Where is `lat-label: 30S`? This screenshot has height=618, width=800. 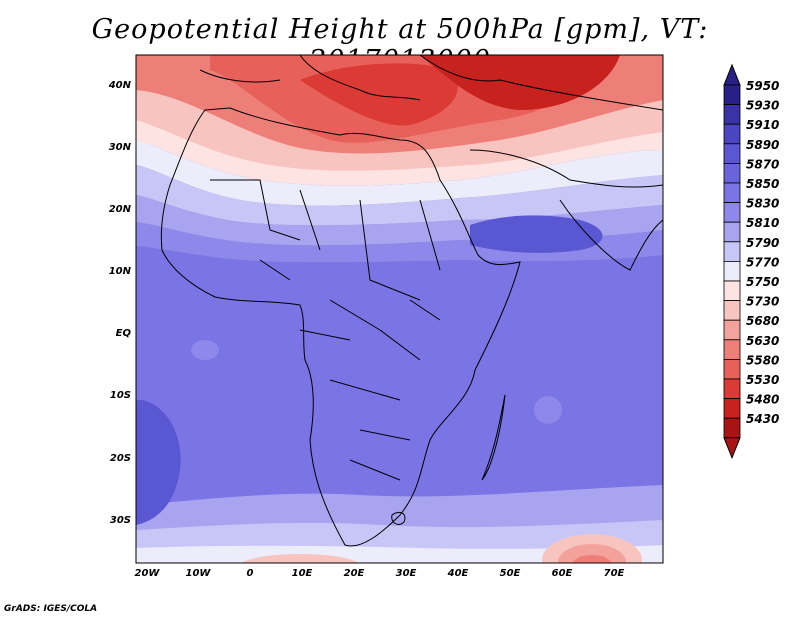 lat-label: 30S is located at coordinates (120, 520).